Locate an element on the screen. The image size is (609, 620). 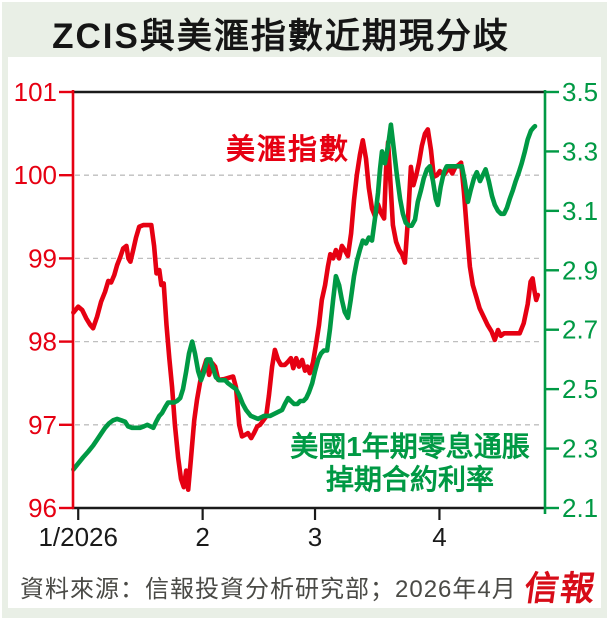
zcis-series-label: 美國1年期零息通脹 掉期合約利率 is located at coordinates (410, 463).